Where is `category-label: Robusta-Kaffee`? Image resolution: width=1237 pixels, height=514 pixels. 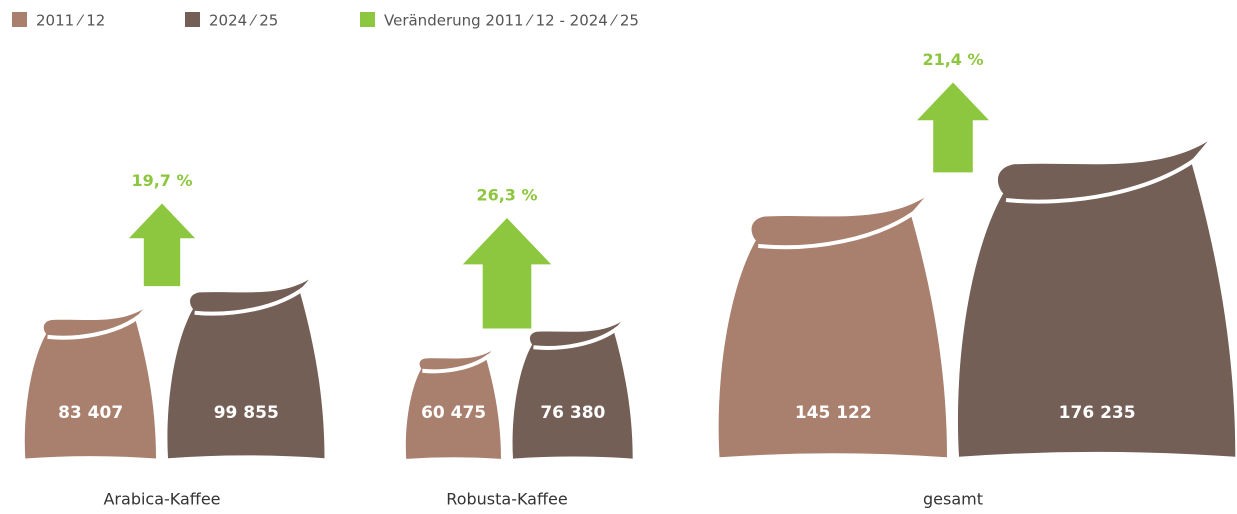 category-label: Robusta-Kaffee is located at coordinates (506, 499).